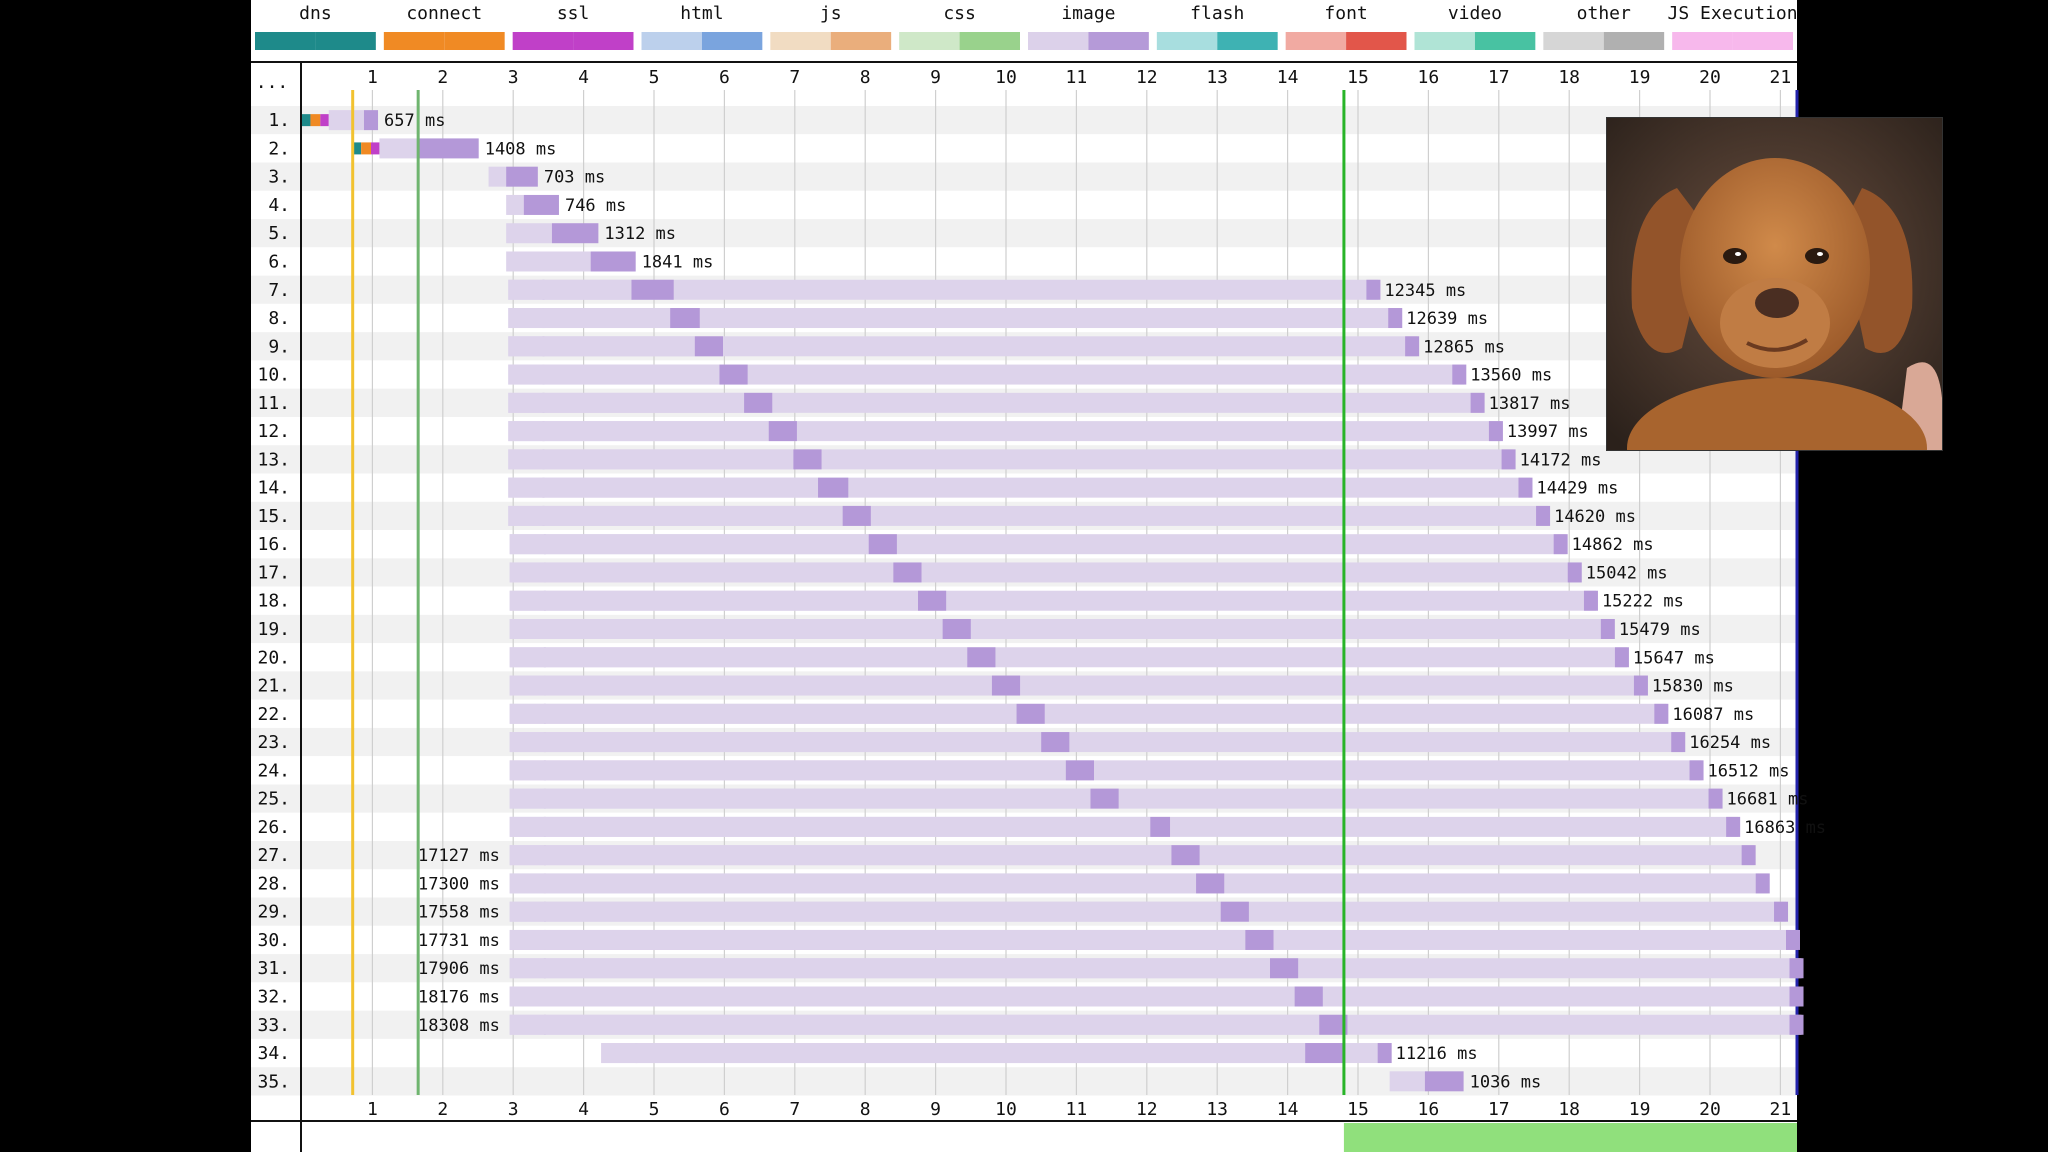 The height and width of the screenshot is (1152, 2048). What do you see at coordinates (640, 234) in the screenshot?
I see `duration-label: 1312 ms` at bounding box center [640, 234].